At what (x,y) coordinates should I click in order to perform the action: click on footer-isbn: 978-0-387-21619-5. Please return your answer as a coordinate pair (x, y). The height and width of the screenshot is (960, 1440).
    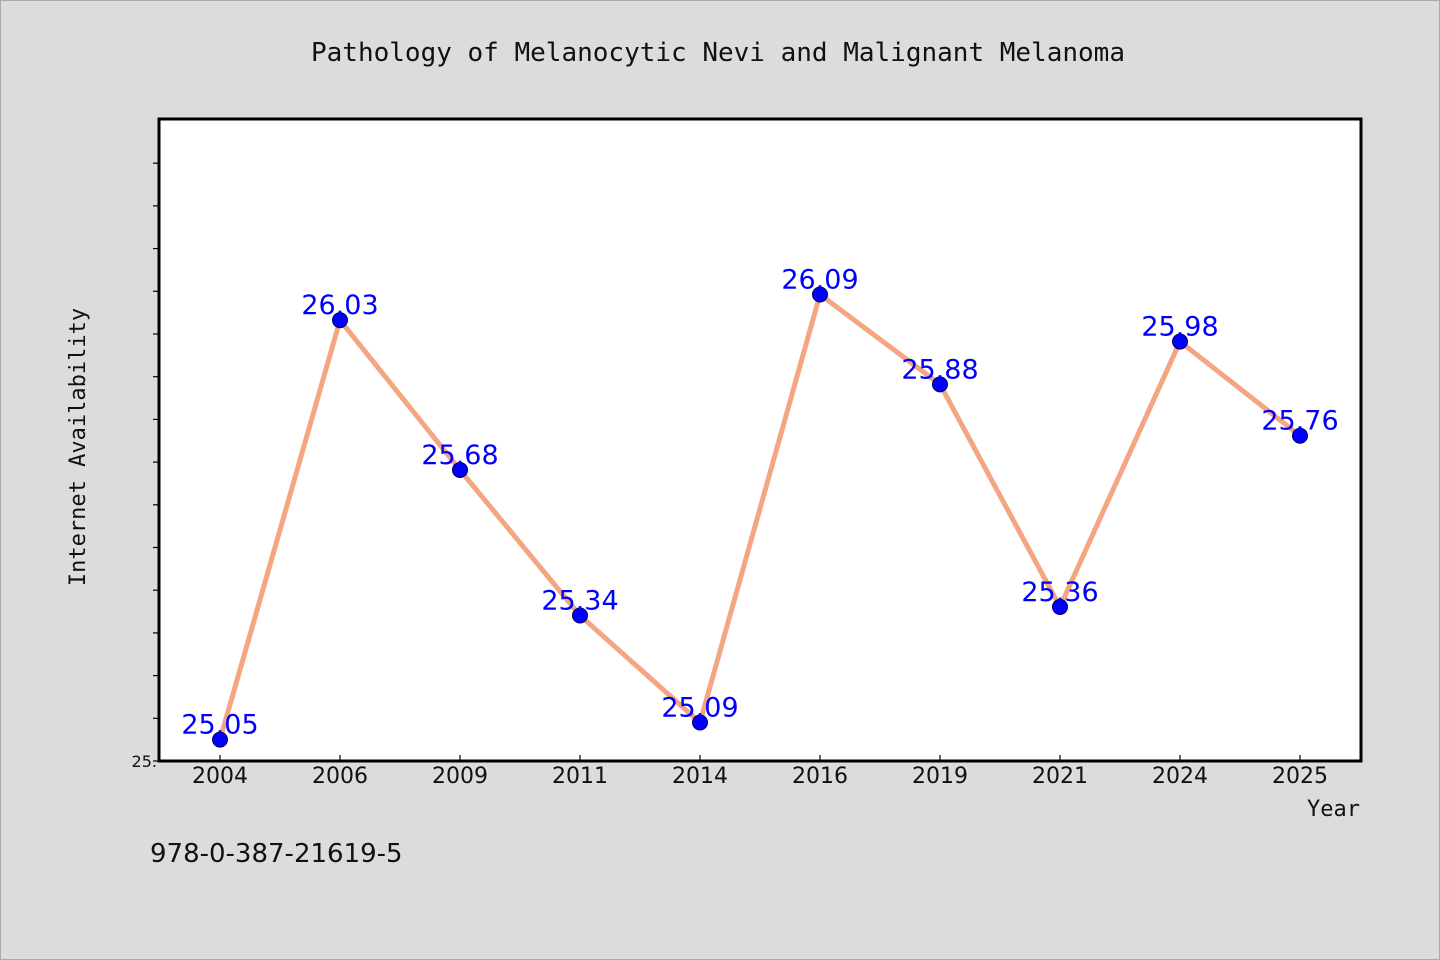
    Looking at the image, I should click on (276, 854).